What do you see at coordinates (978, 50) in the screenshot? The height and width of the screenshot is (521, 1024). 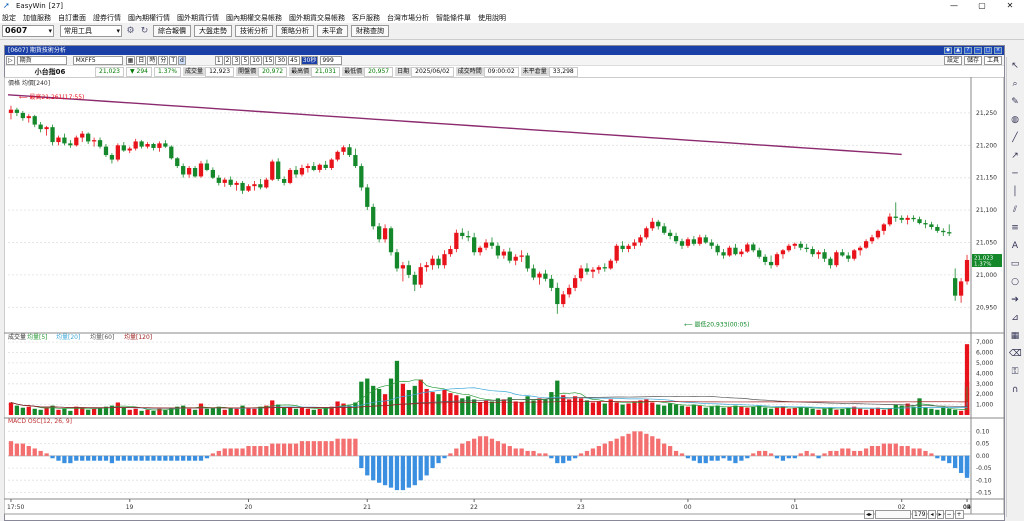 I see `panel-min-icon: −` at bounding box center [978, 50].